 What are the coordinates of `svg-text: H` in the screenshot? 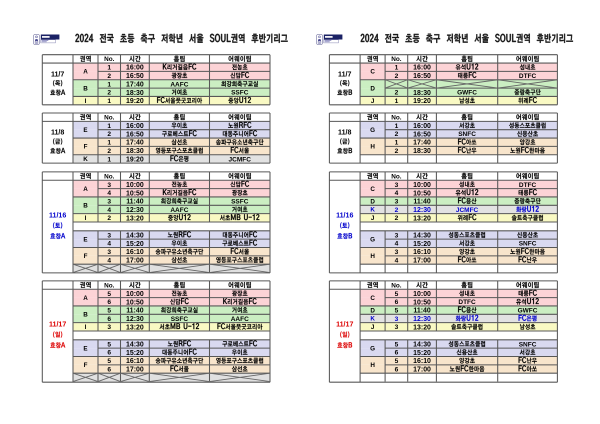 It's located at (372, 256).